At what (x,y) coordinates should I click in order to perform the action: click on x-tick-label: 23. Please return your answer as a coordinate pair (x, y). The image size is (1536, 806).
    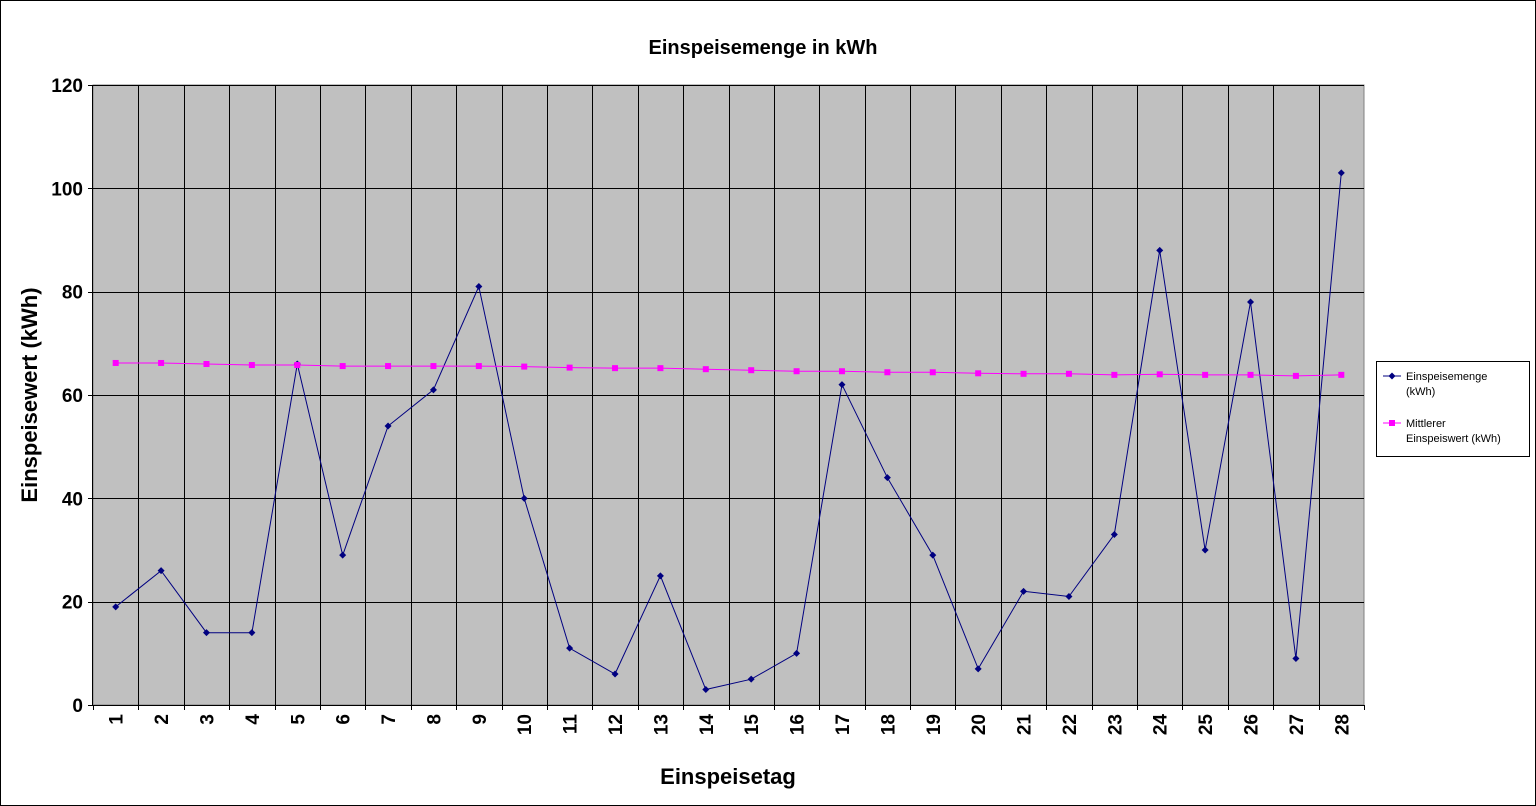
    Looking at the image, I should click on (1115, 724).